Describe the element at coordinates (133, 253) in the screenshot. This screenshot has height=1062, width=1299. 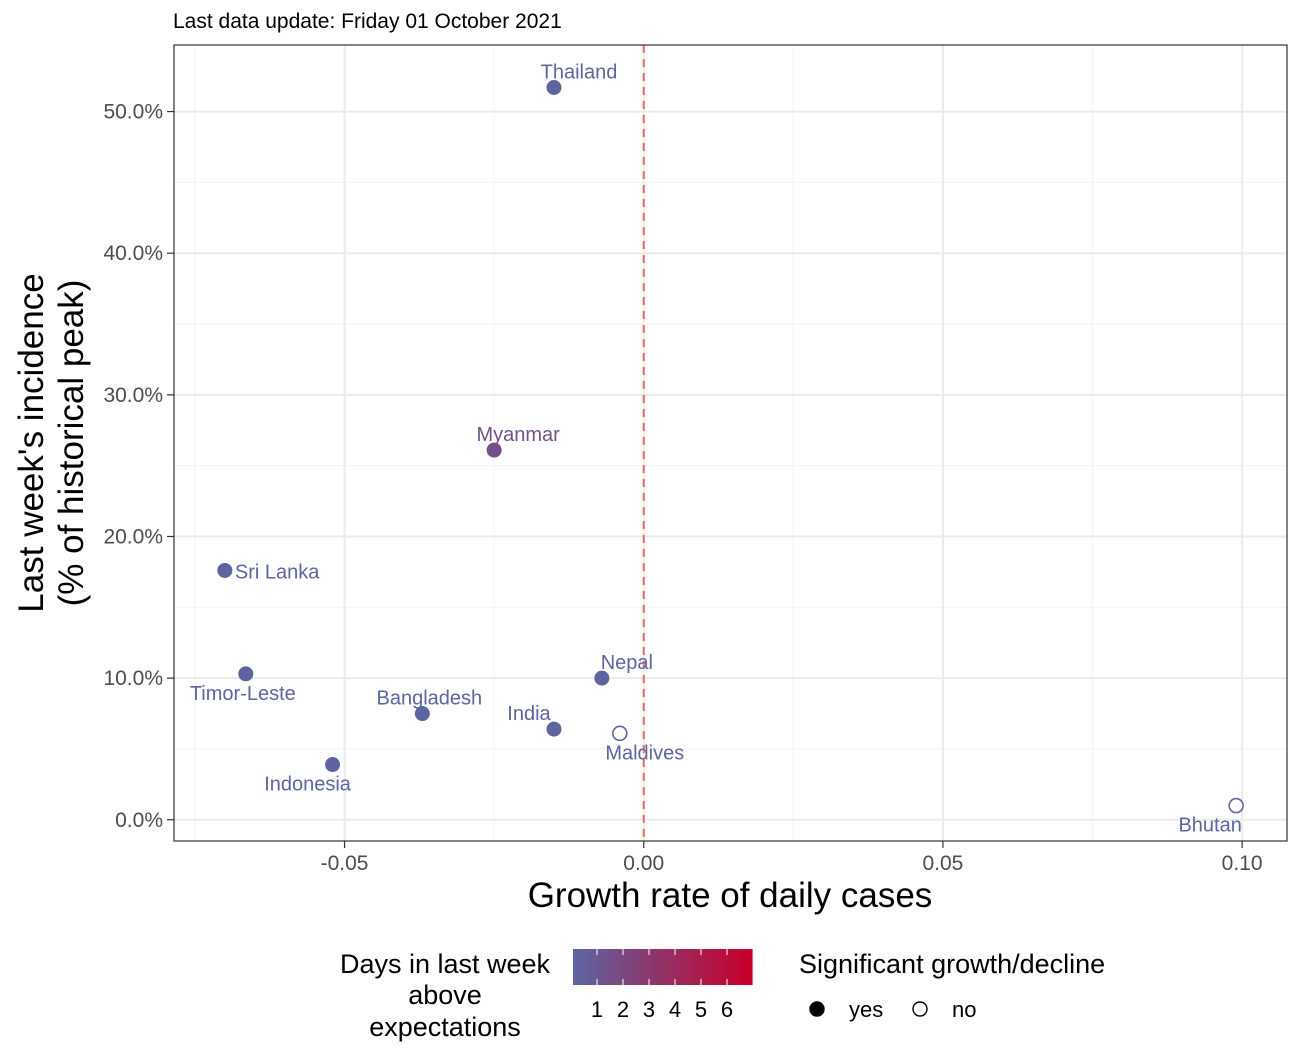
I see `y-tick-label: 40.0%` at that location.